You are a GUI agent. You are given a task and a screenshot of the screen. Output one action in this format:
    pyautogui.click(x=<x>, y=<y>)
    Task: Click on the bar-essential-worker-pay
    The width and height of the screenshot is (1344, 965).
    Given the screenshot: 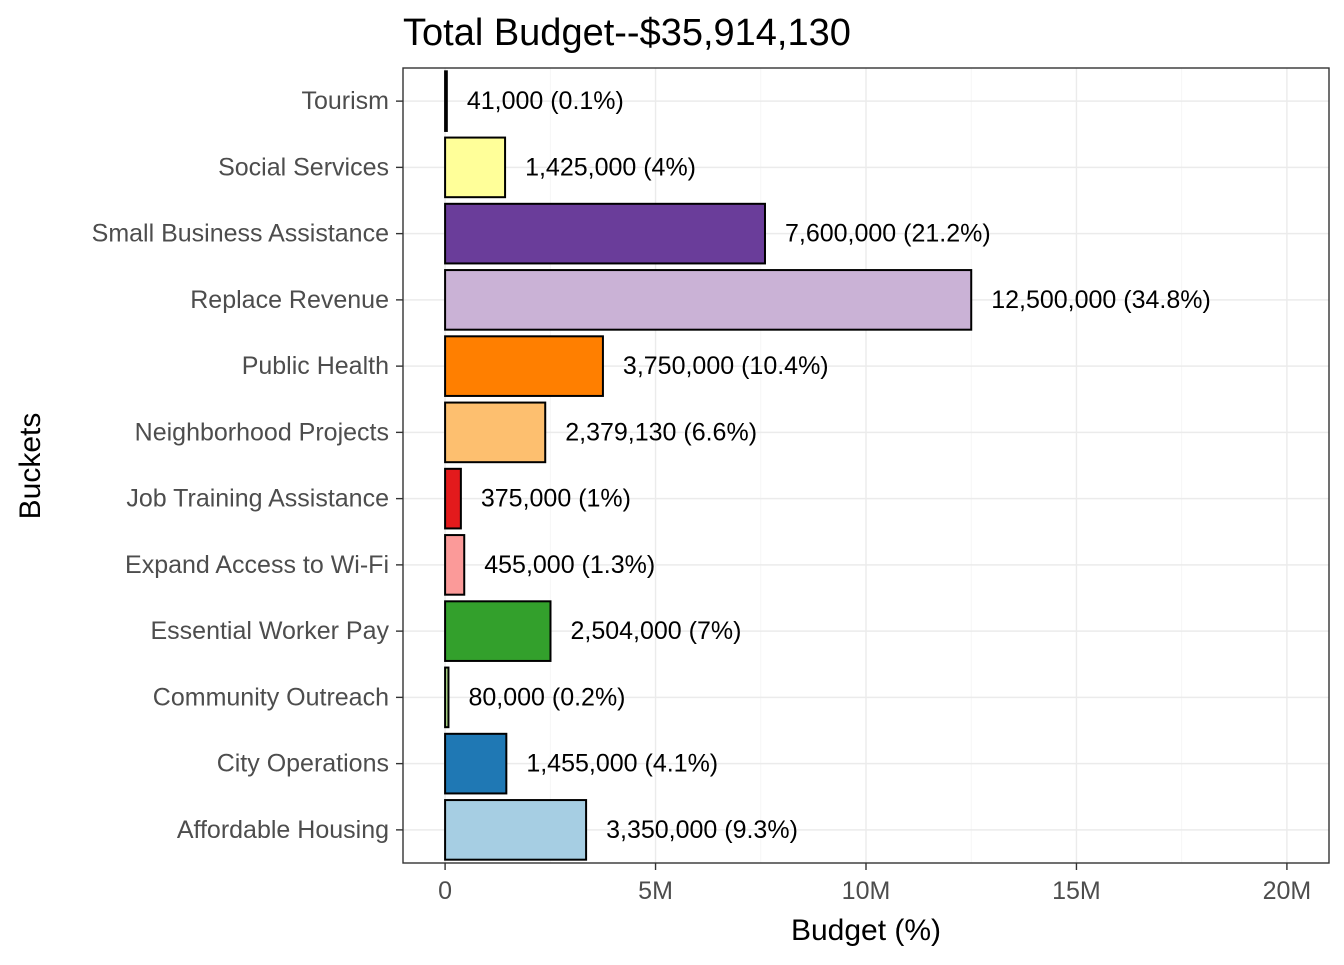 What is the action you would take?
    pyautogui.click(x=498, y=631)
    